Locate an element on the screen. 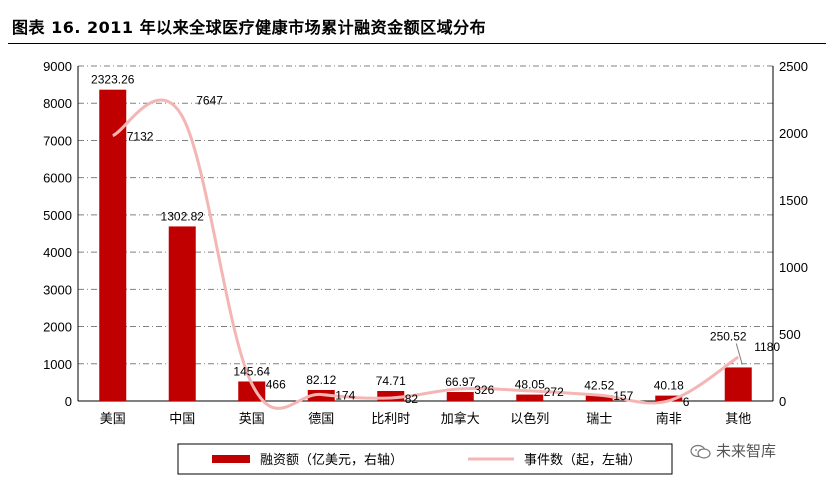 This screenshot has width=834, height=490. legend-swatch-bar is located at coordinates (231, 459).